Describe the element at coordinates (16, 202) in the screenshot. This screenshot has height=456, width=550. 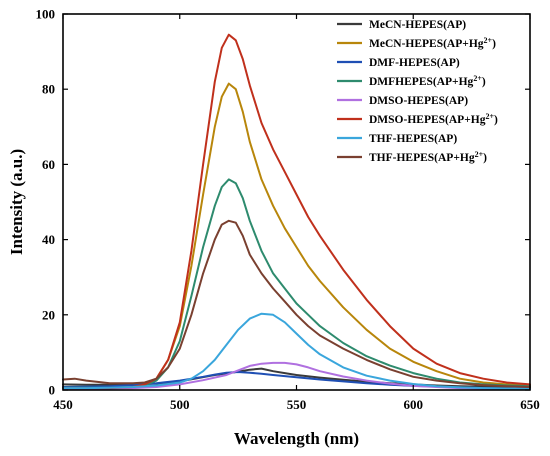
I see `y-axis-title: Intensity (a.u.)` at that location.